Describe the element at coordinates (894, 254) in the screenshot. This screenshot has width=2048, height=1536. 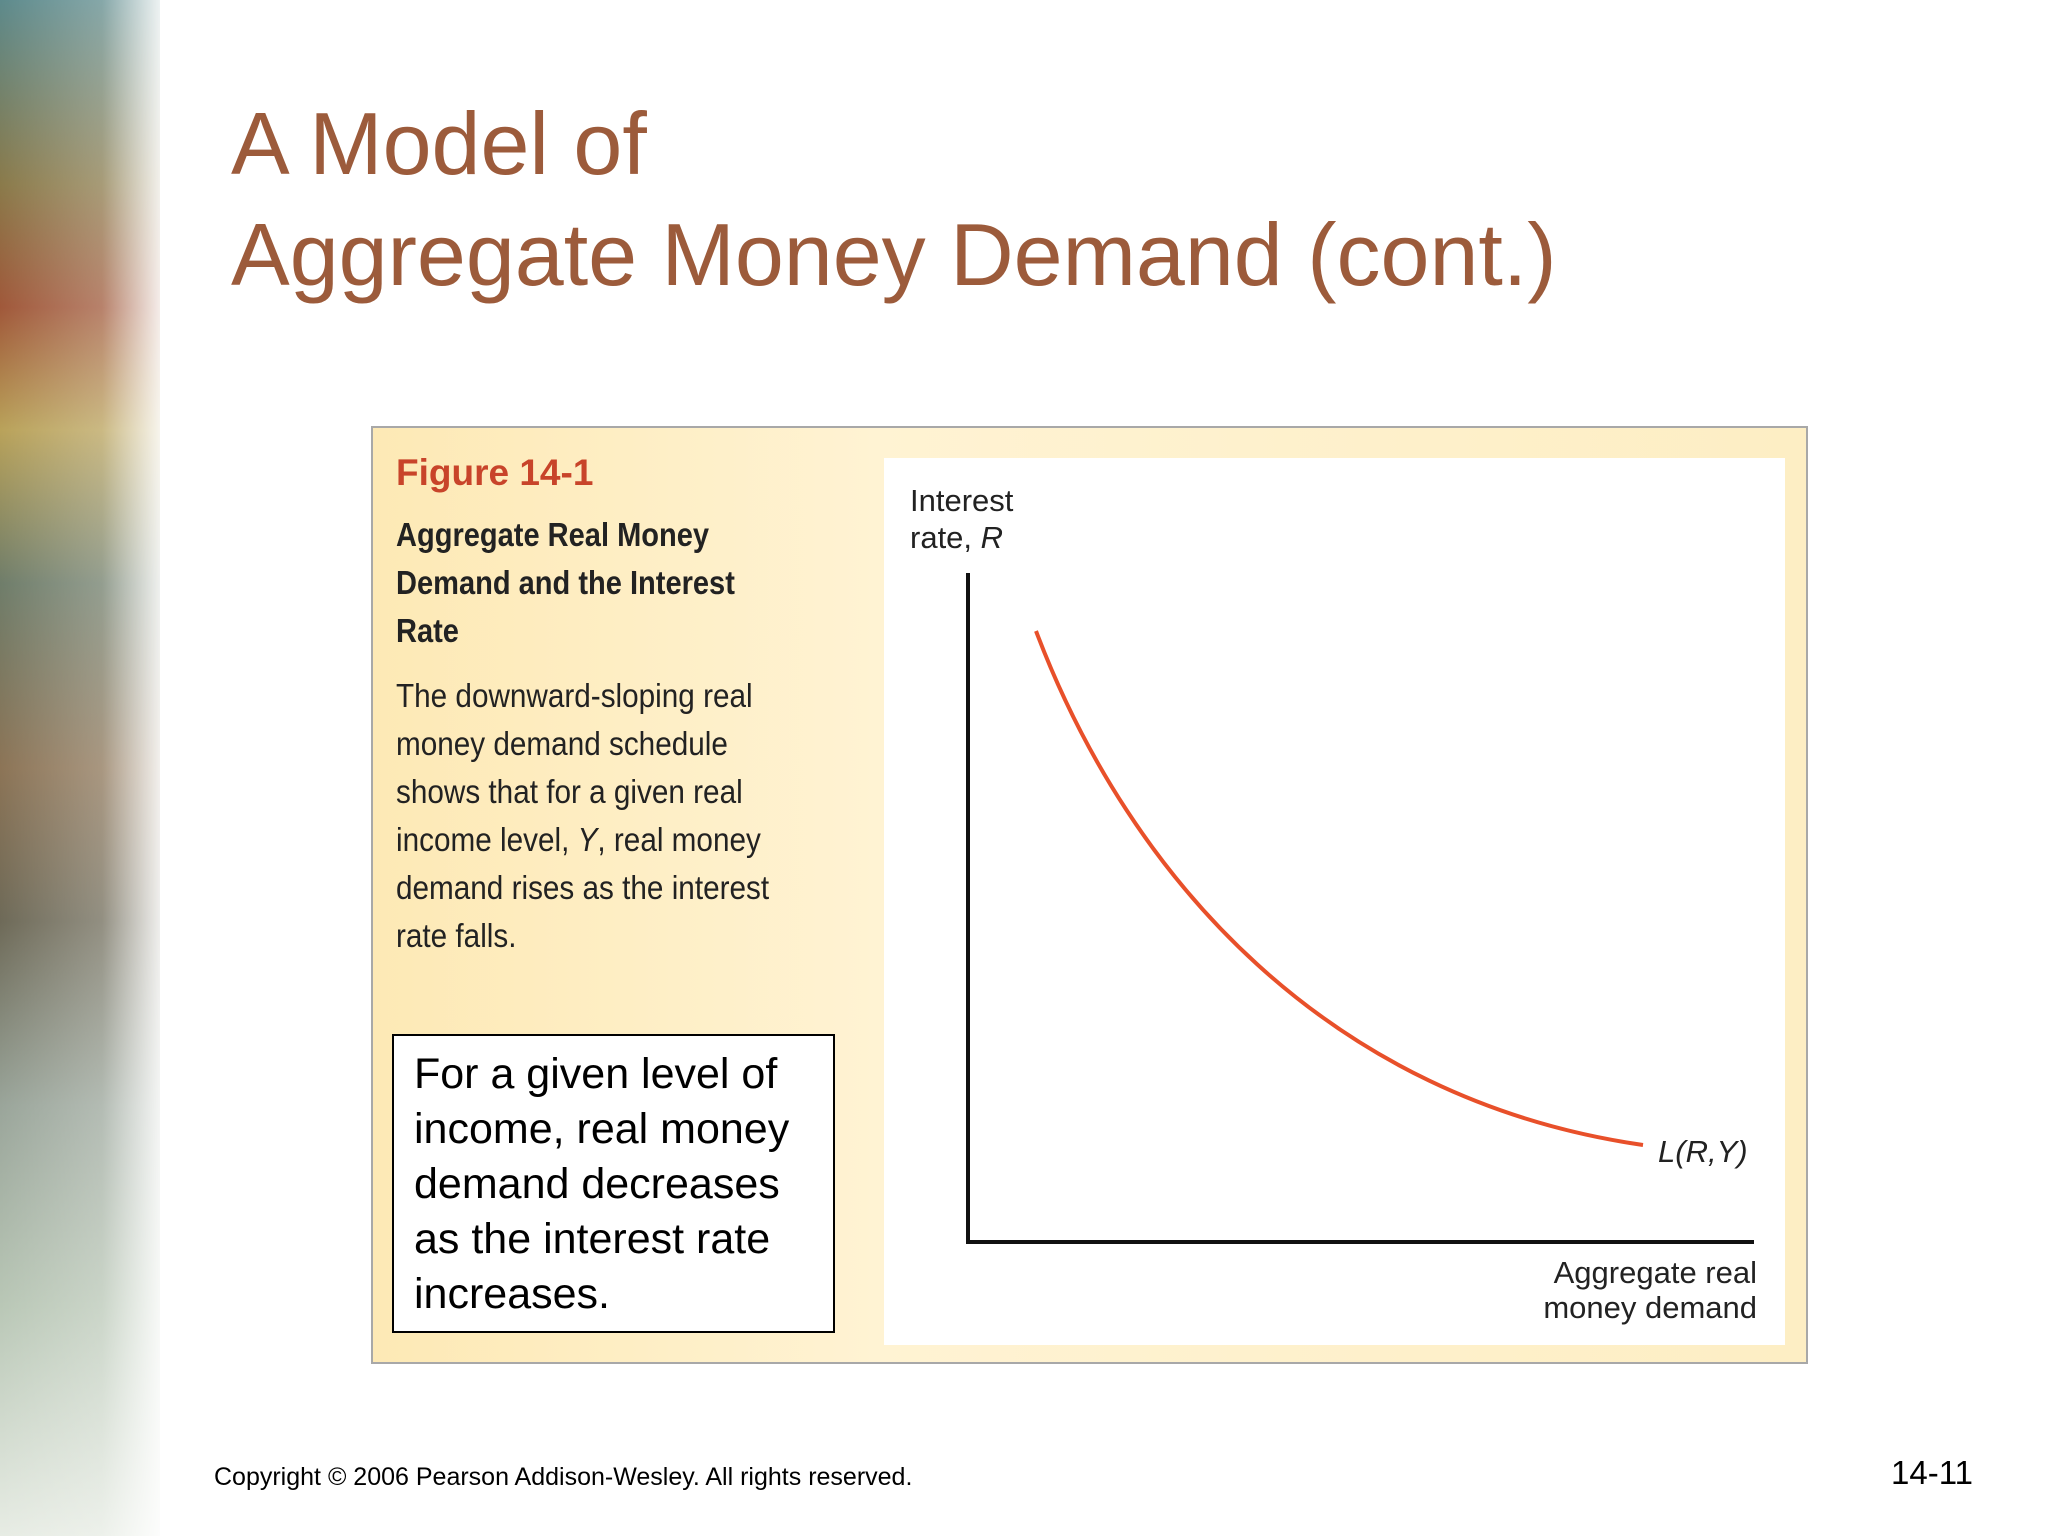
I see `slide-title: Aggregate Money Demand (cont.)` at that location.